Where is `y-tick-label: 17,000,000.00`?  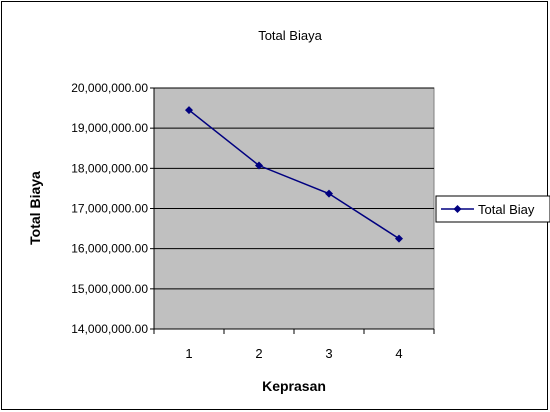 y-tick-label: 17,000,000.00 is located at coordinates (109, 209).